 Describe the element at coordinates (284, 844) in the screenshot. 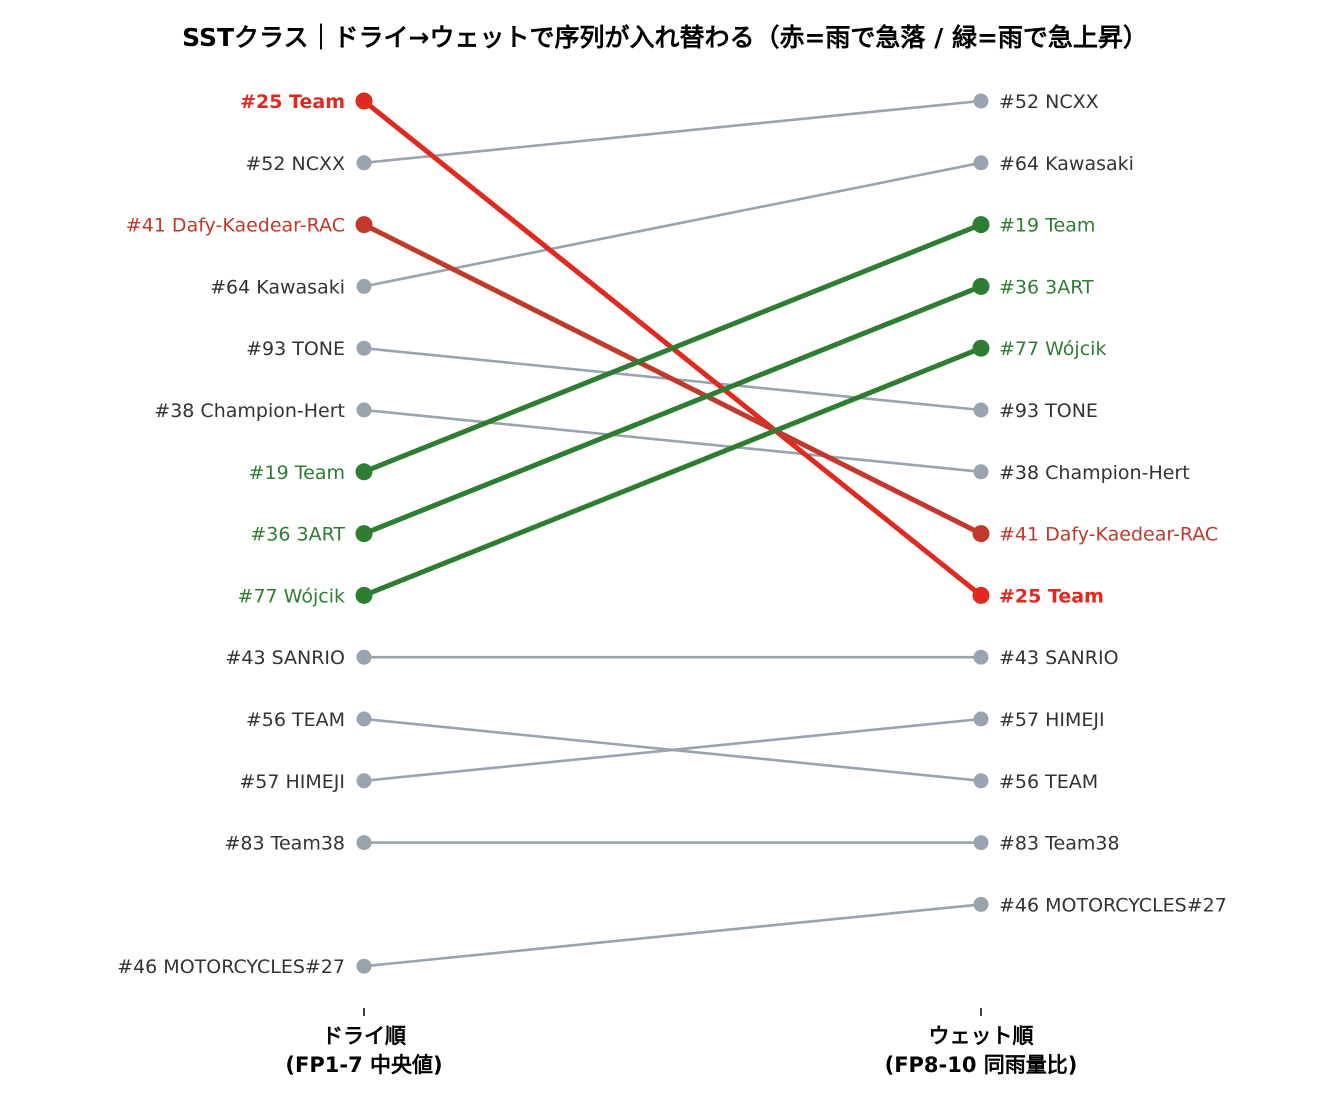

I see `label-dry: #83 Team38` at that location.